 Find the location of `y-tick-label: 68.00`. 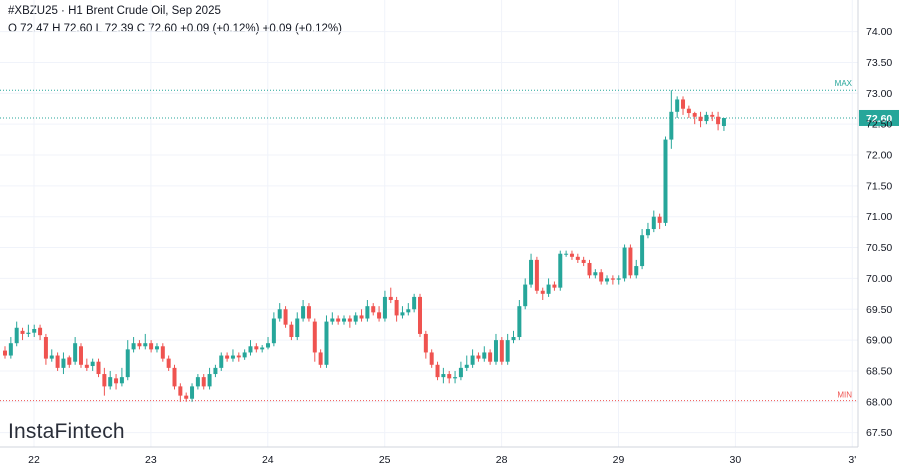

y-tick-label: 68.00 is located at coordinates (879, 402).